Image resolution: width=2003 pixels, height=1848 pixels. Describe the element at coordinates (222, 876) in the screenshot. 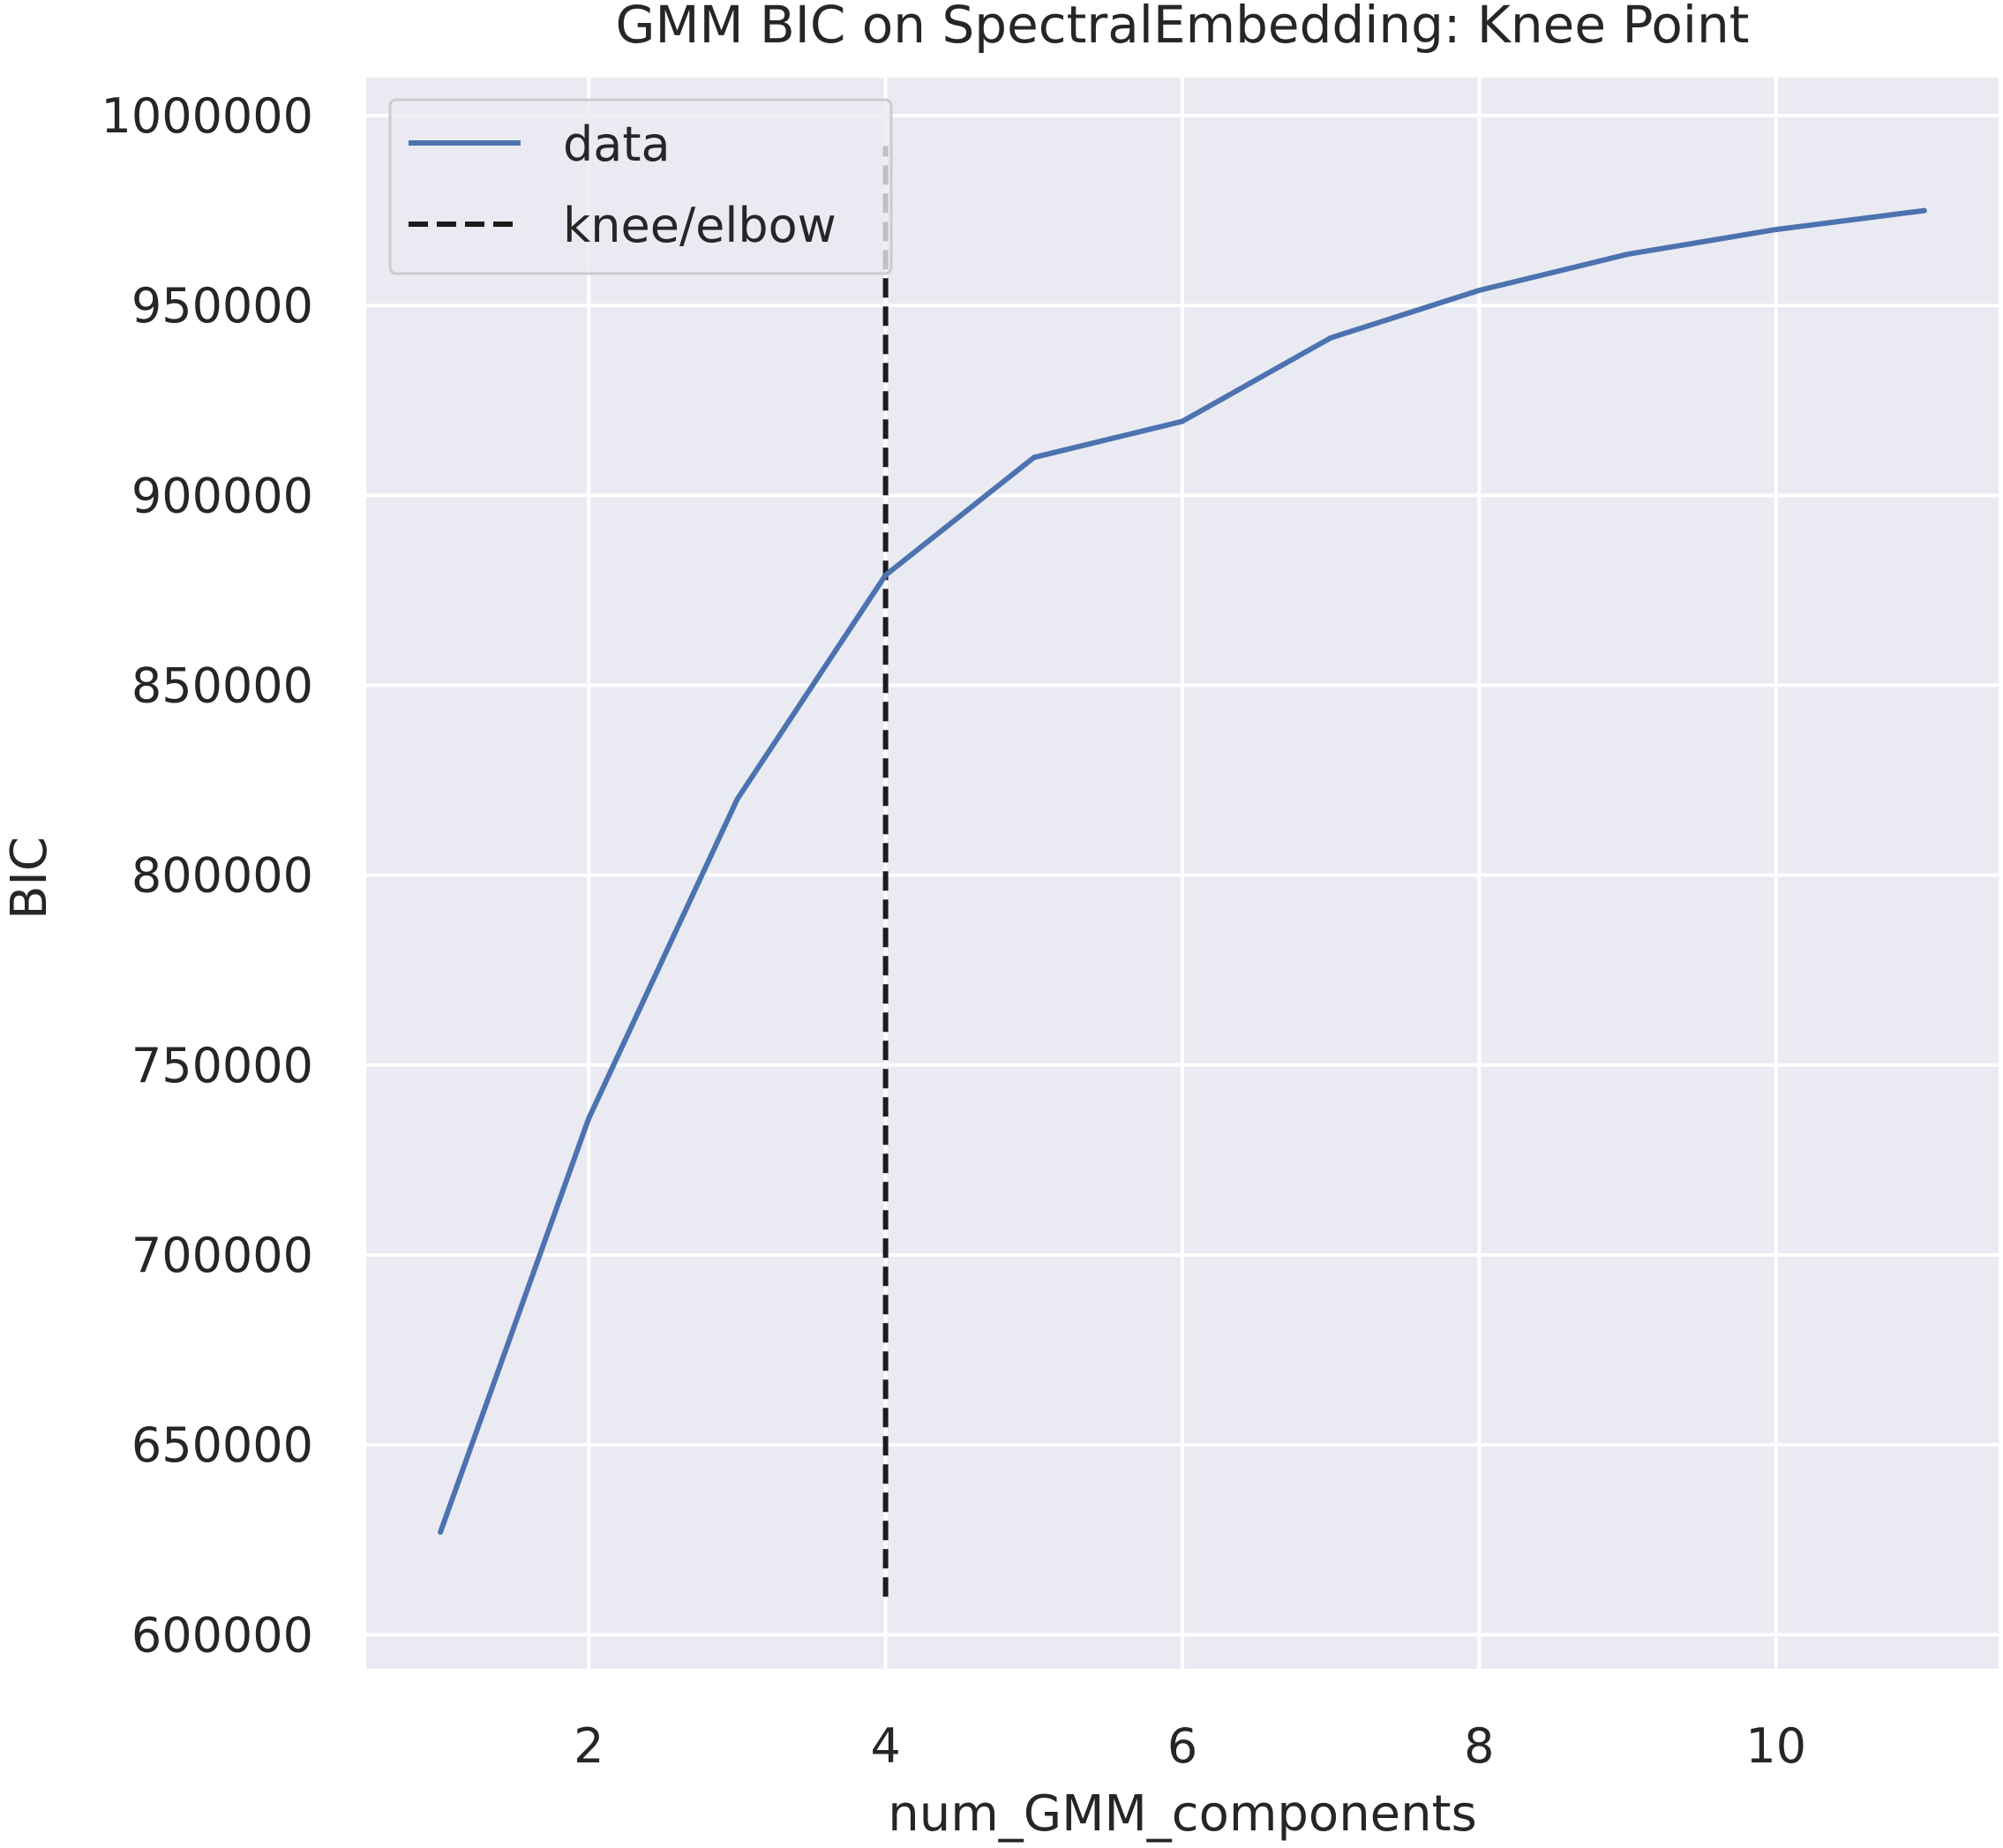

I see `y-tick-label: 800000` at that location.